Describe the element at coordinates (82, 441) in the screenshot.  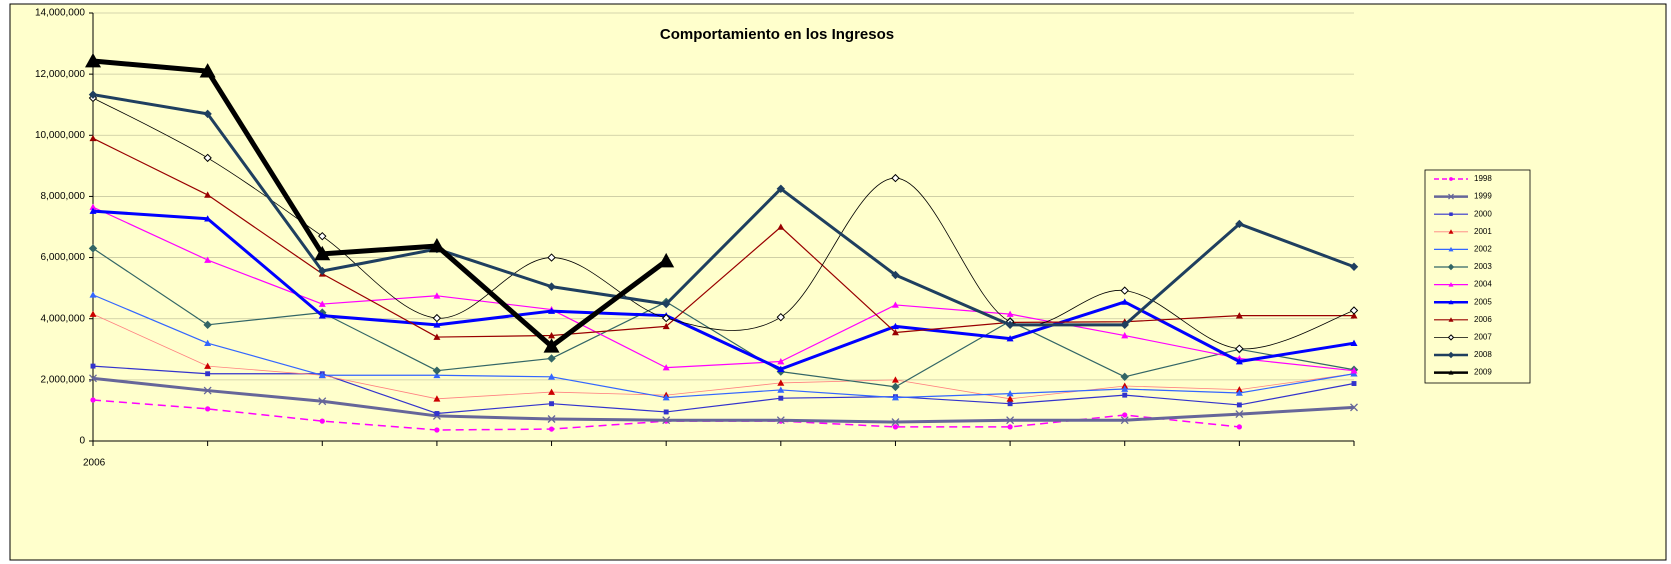
I see `y-tick-label: 0` at that location.